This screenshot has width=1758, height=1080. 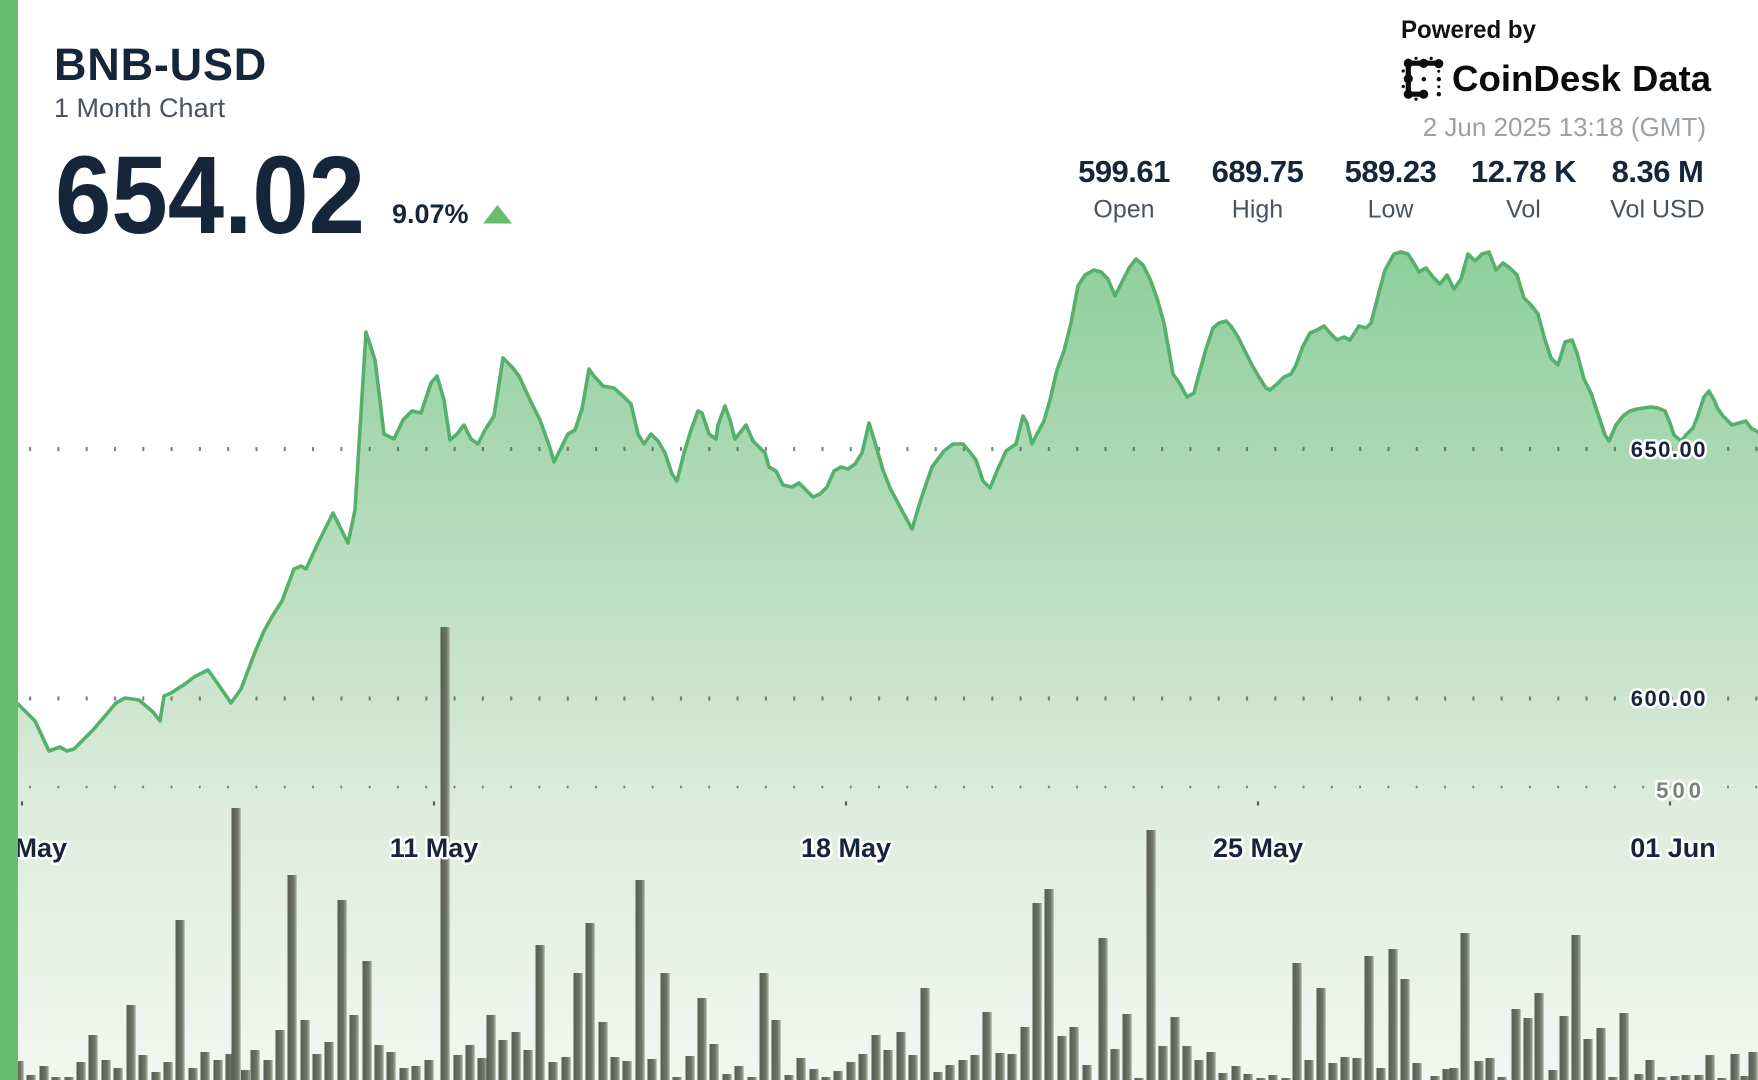 What do you see at coordinates (1658, 171) in the screenshot?
I see `svg-text: 8.36 M` at bounding box center [1658, 171].